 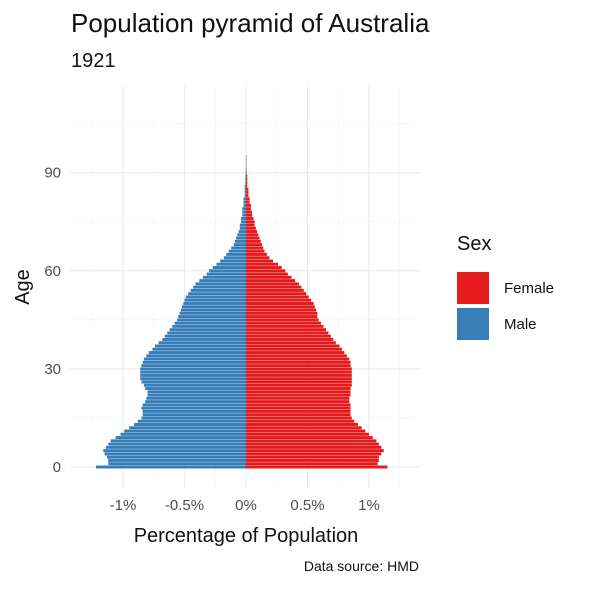 I want to click on legend-item-female: Female, so click(x=505, y=288).